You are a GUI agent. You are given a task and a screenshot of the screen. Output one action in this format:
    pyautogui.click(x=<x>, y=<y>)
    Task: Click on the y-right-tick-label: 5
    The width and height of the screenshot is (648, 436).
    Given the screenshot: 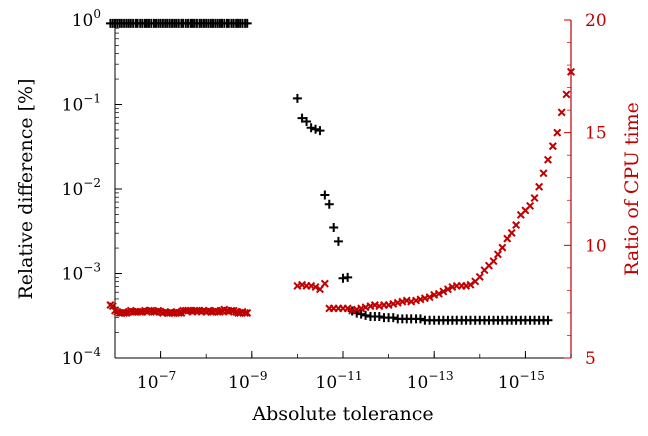 What is the action you would take?
    pyautogui.click(x=590, y=359)
    